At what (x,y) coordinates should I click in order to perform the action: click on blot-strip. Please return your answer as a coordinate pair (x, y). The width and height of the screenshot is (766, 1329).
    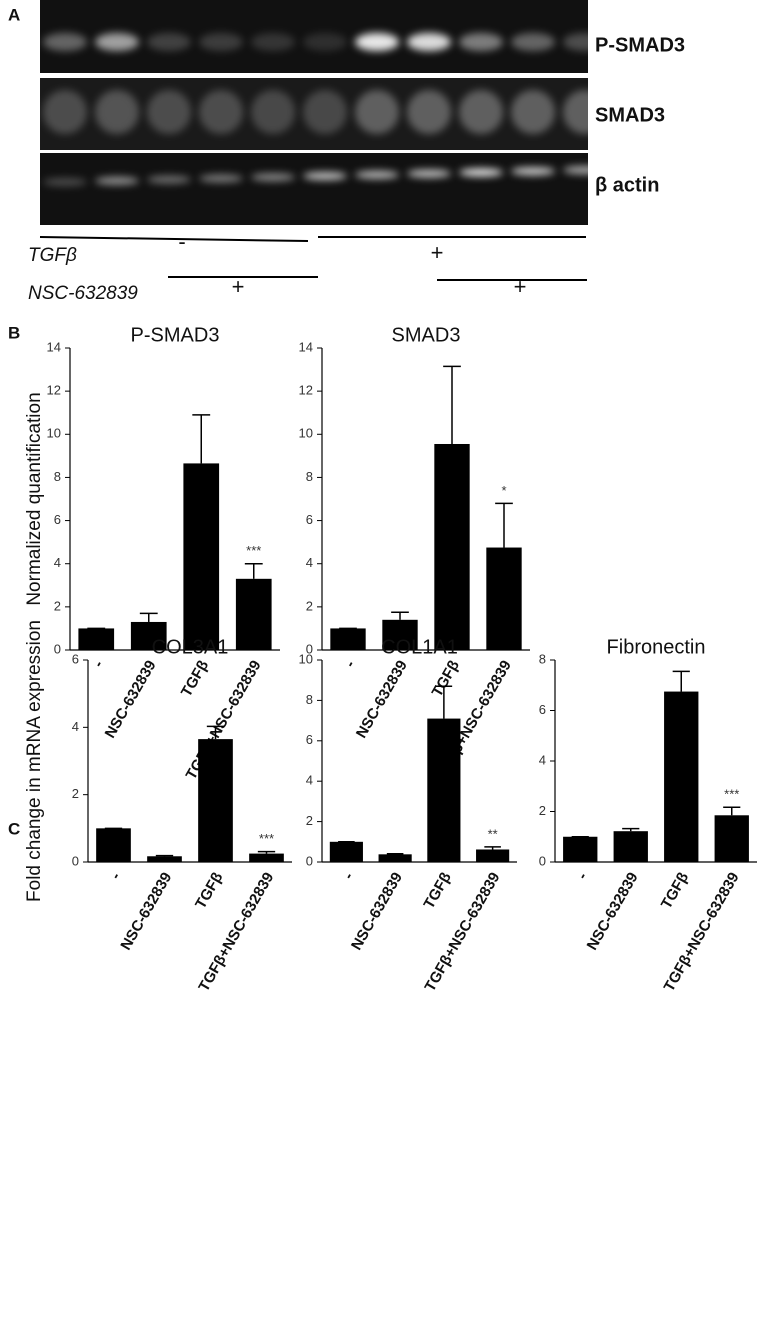
    Looking at the image, I should click on (314, 189).